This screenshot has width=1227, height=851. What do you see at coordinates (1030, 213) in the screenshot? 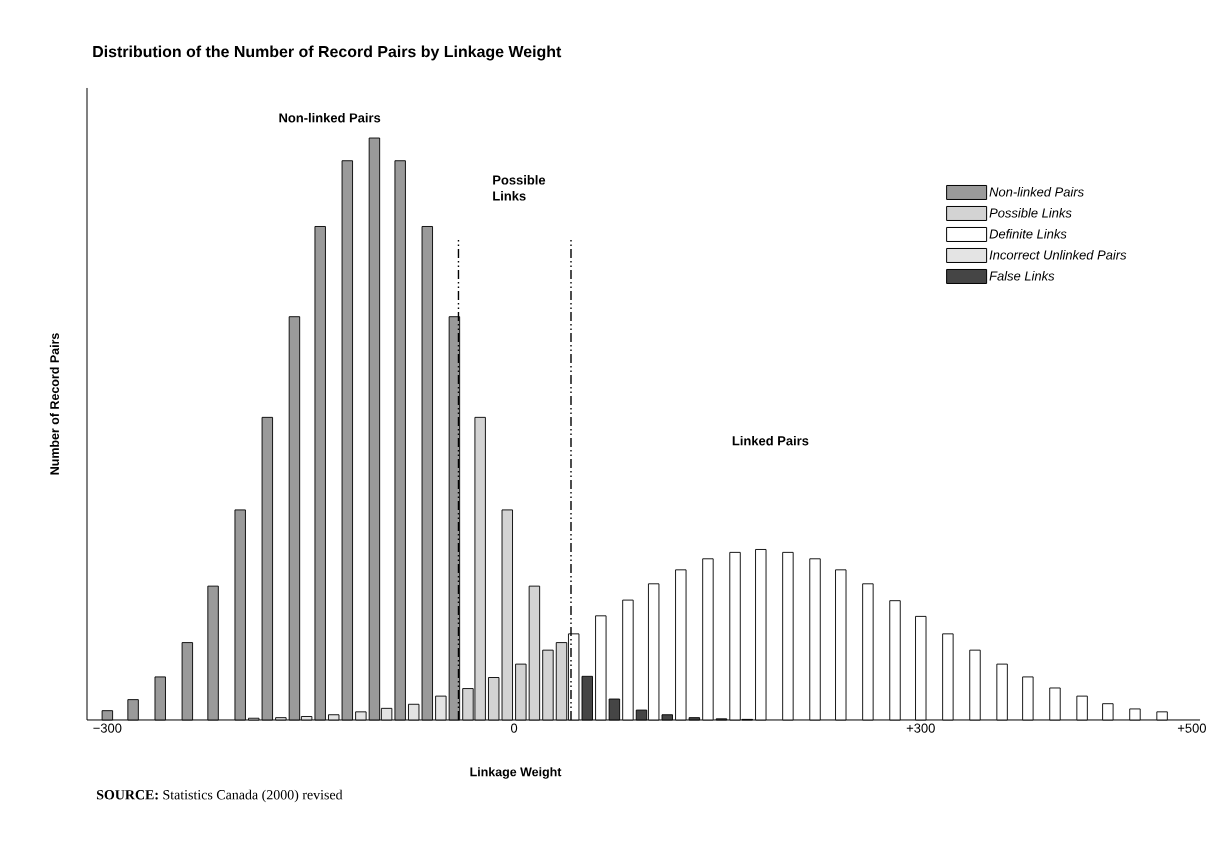
I see `legend-label: Possible Links` at bounding box center [1030, 213].